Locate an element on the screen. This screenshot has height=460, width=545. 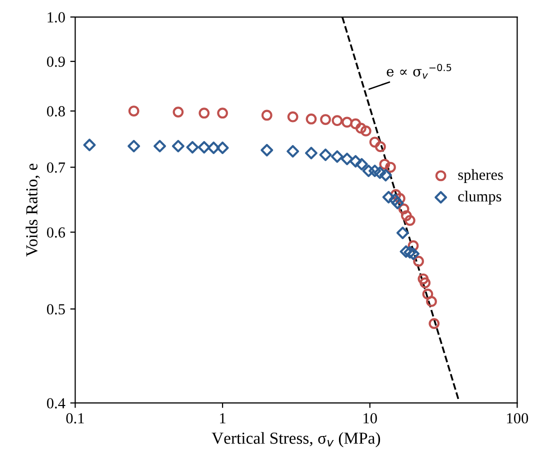
legend-label: clumps is located at coordinates (480, 197).